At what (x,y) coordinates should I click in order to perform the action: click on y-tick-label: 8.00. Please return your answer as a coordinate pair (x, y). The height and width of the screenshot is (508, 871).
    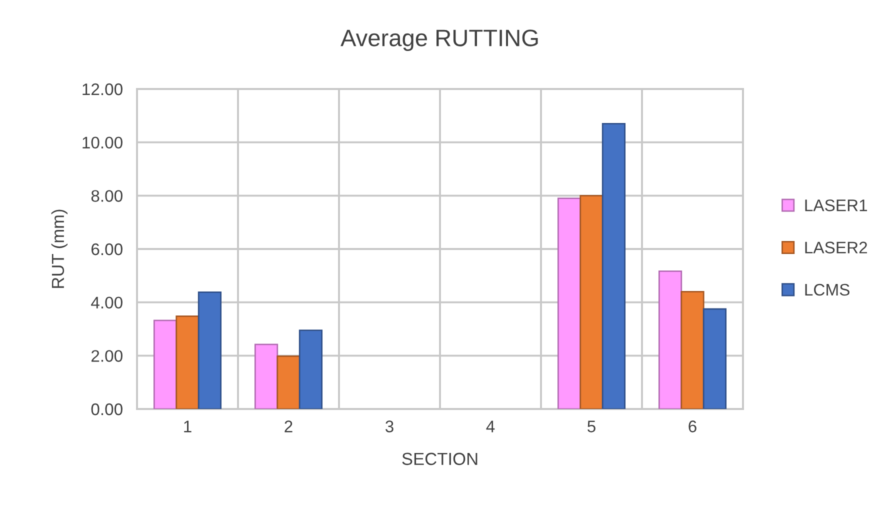
    Looking at the image, I should click on (106, 196).